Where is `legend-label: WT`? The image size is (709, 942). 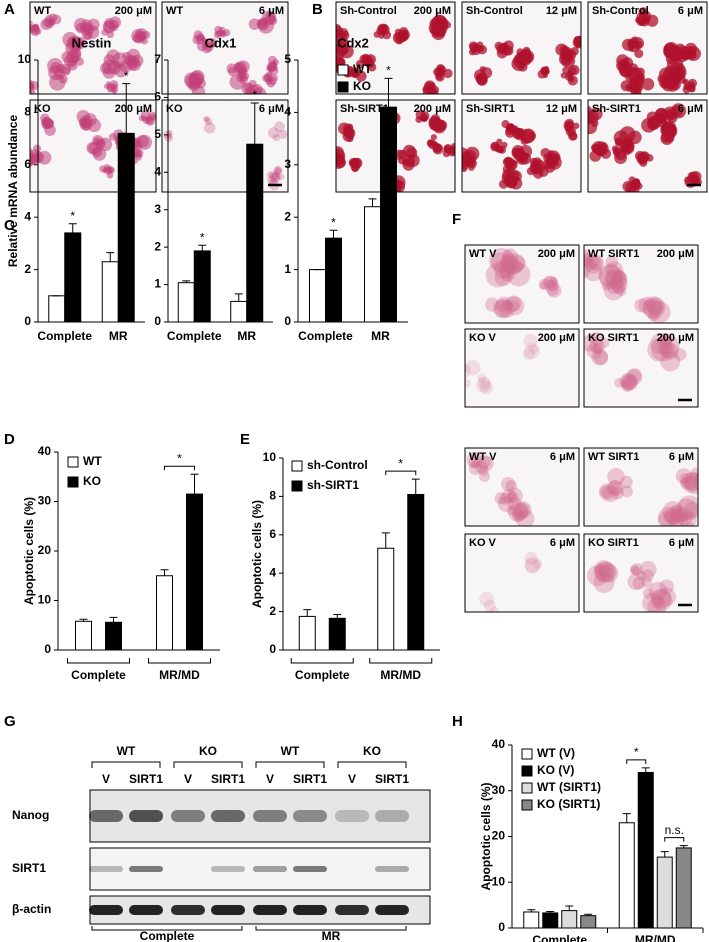
legend-label: WT is located at coordinates (92, 461).